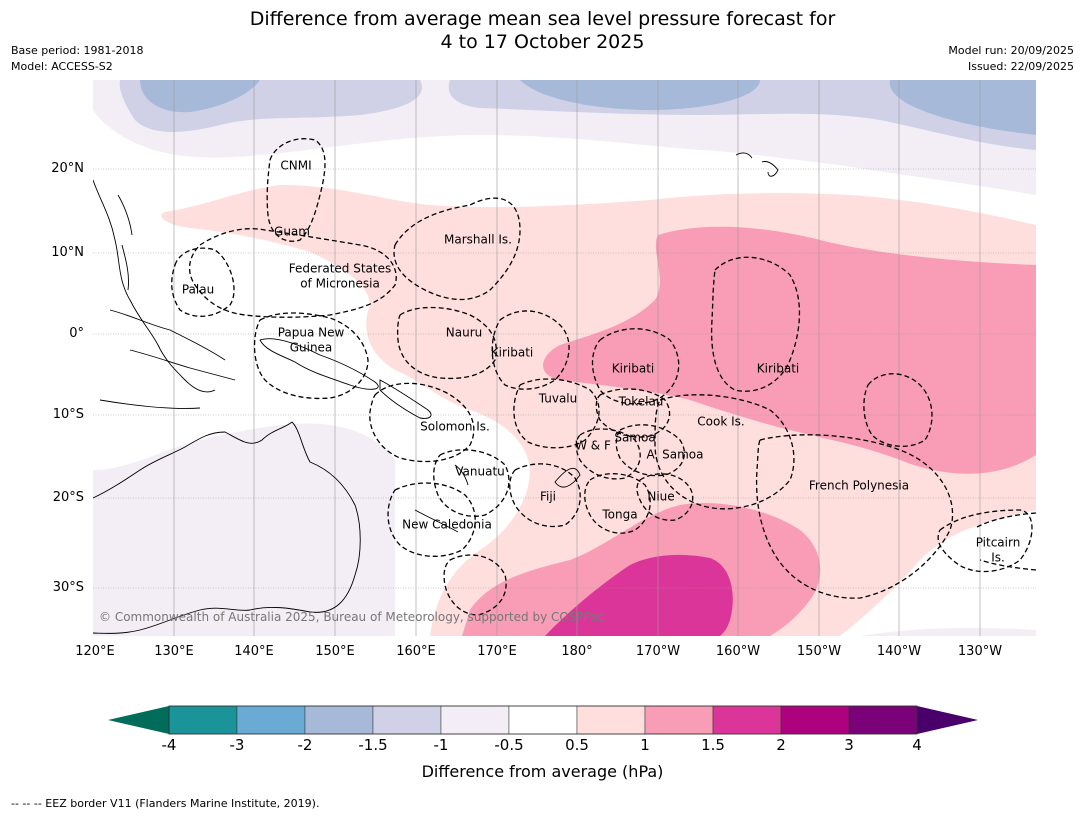 This screenshot has width=1085, height=816. Describe the element at coordinates (577, 651) in the screenshot. I see `lon-label-180: 180°` at that location.